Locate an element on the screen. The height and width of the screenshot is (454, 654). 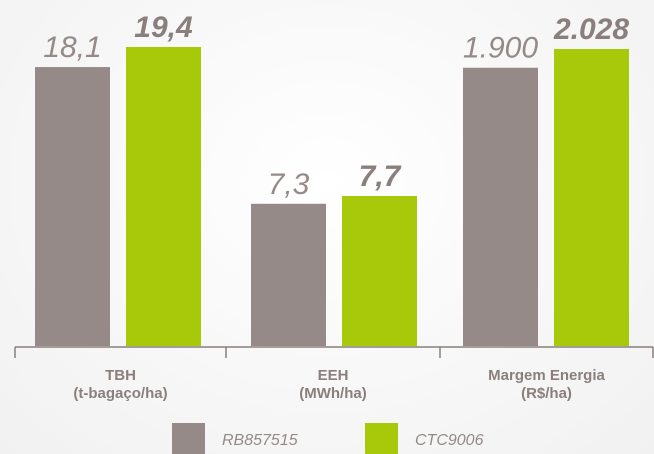
x-tick-label: (t-bagaço/ha) is located at coordinates (120, 393).